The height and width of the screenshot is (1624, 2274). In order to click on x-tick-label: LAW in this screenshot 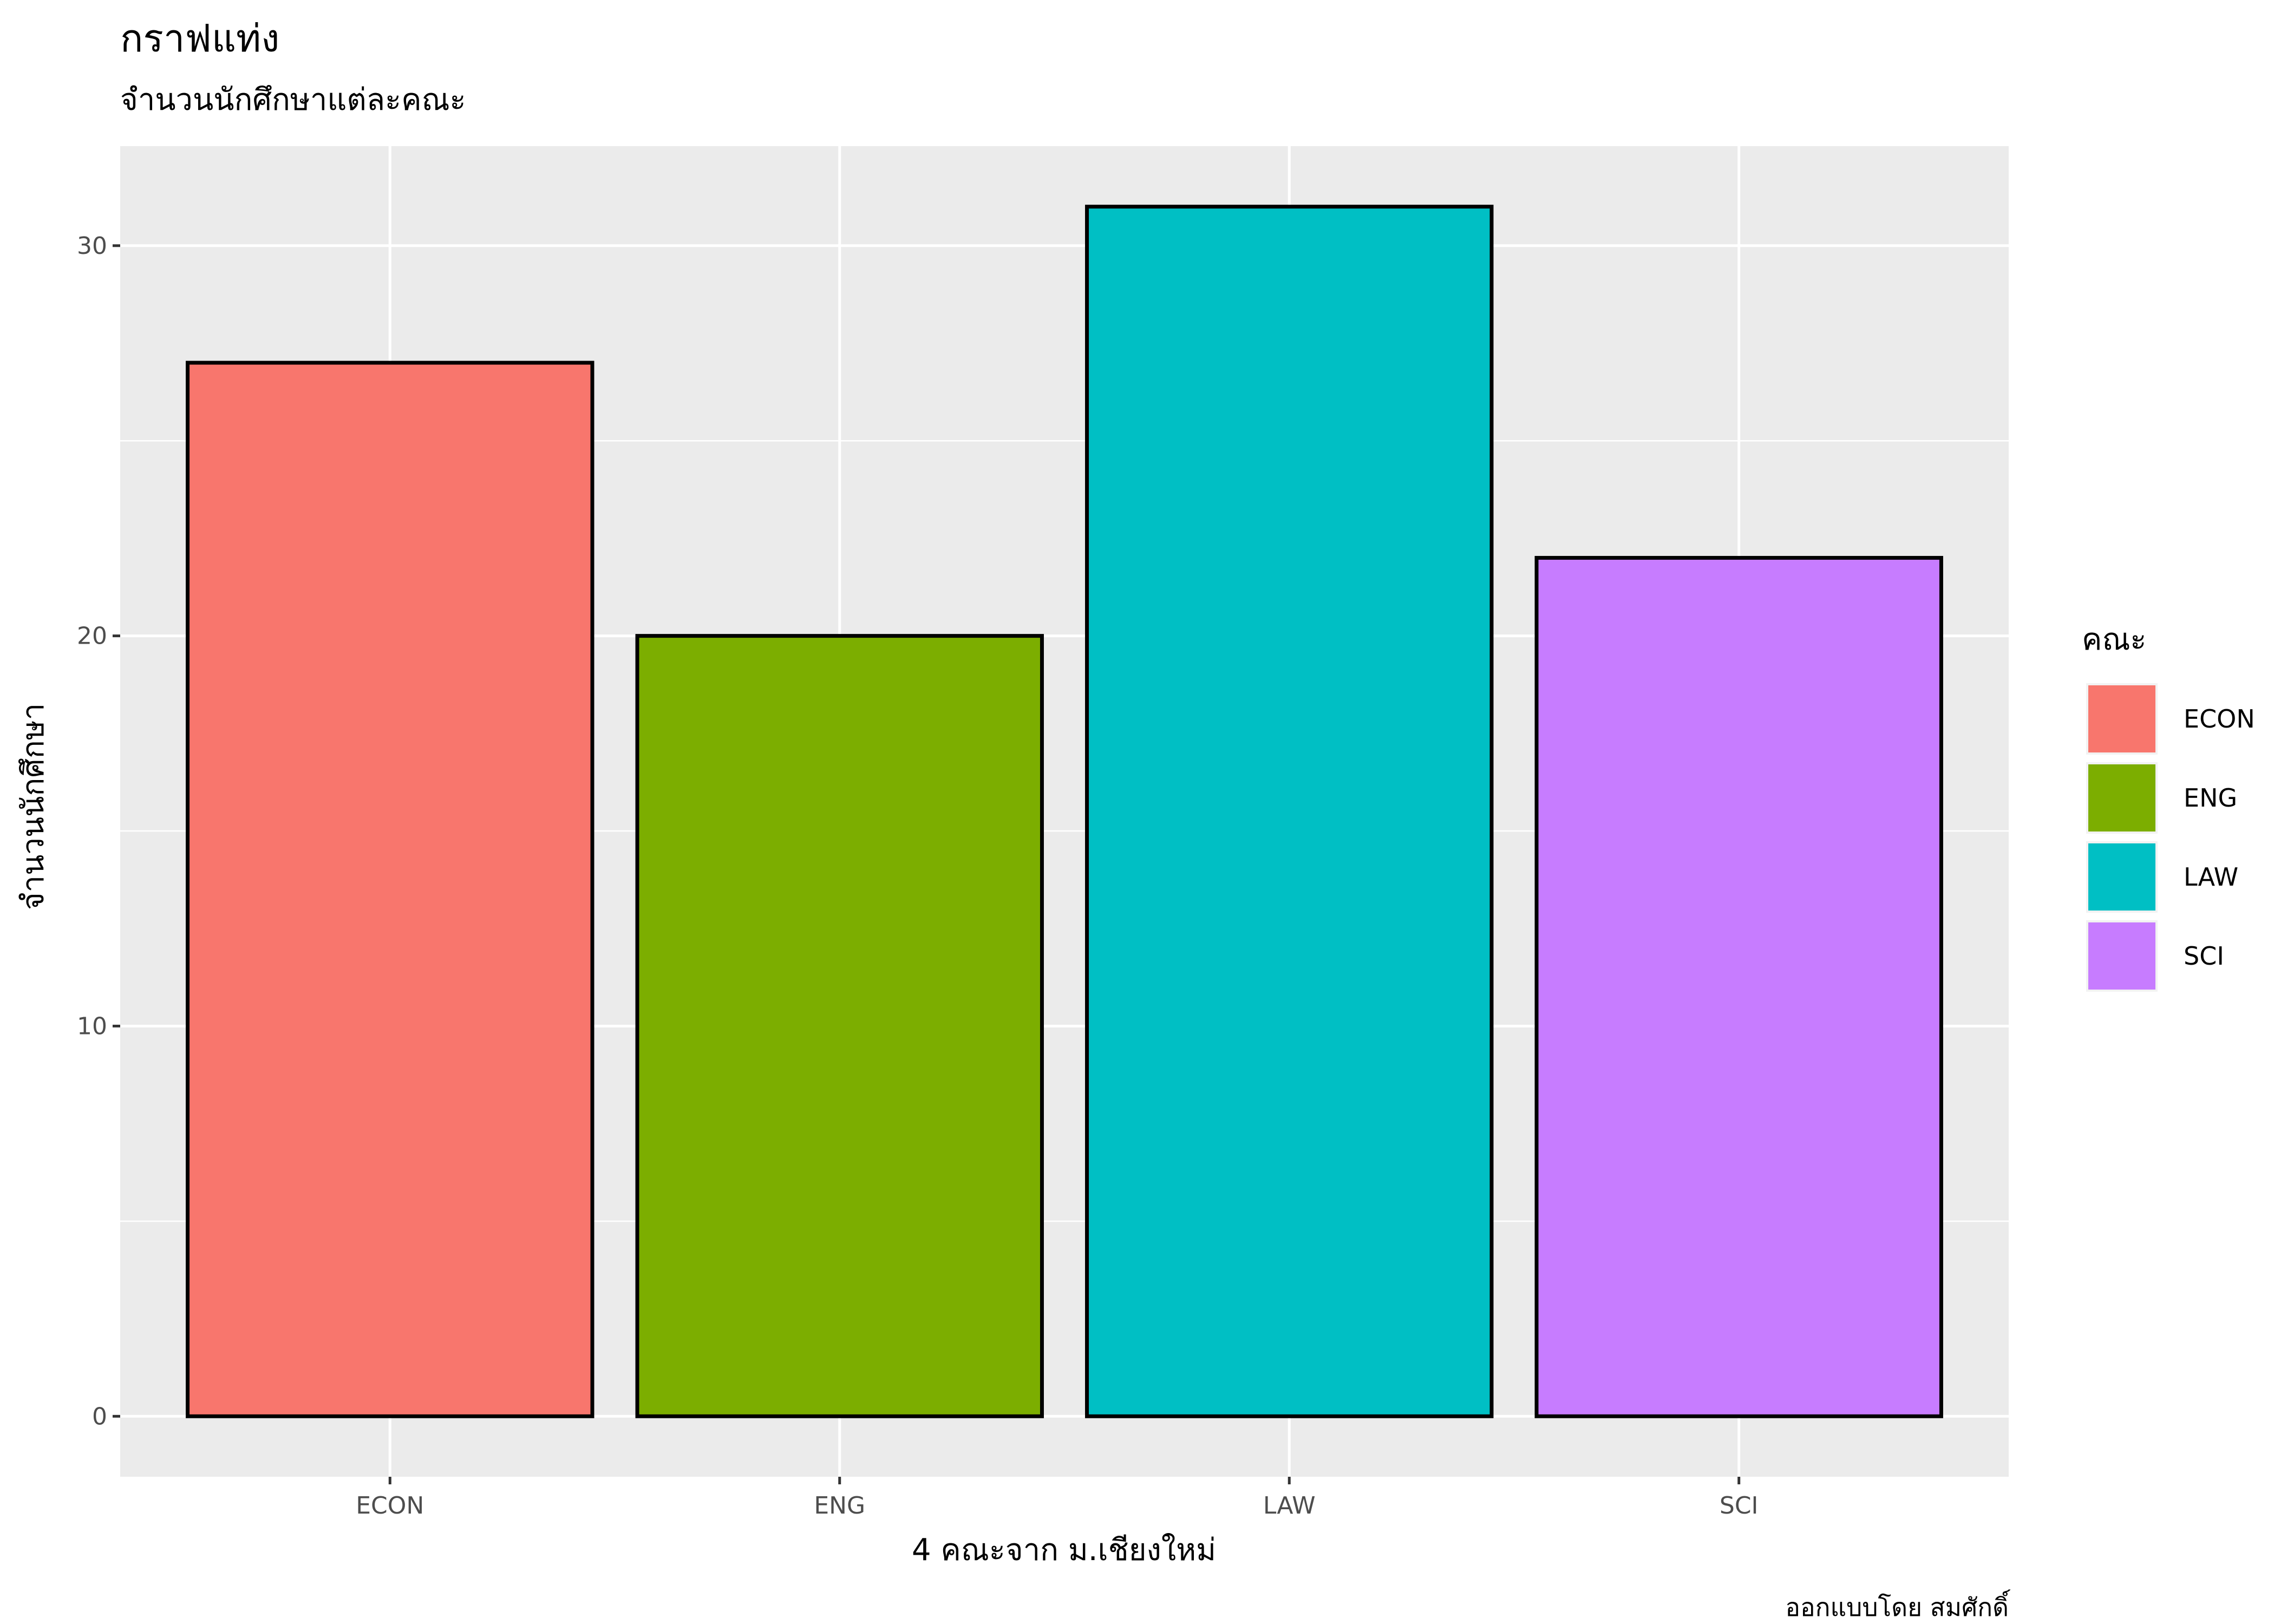, I will do `click(1290, 1506)`.